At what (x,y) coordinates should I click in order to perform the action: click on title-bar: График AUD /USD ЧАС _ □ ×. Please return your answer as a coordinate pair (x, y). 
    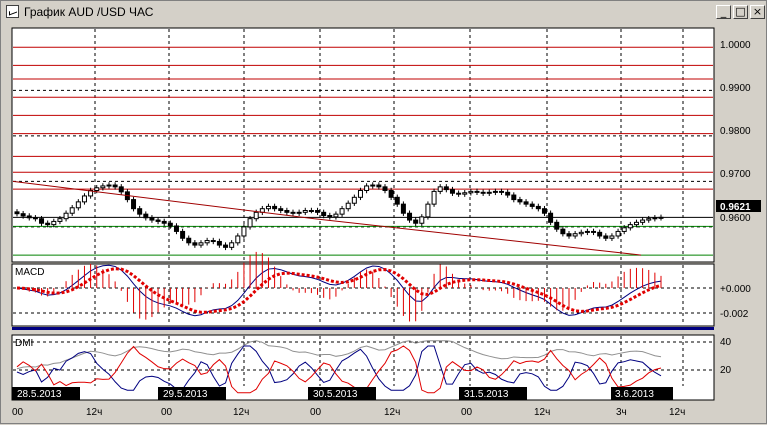
    Looking at the image, I should click on (383, 12).